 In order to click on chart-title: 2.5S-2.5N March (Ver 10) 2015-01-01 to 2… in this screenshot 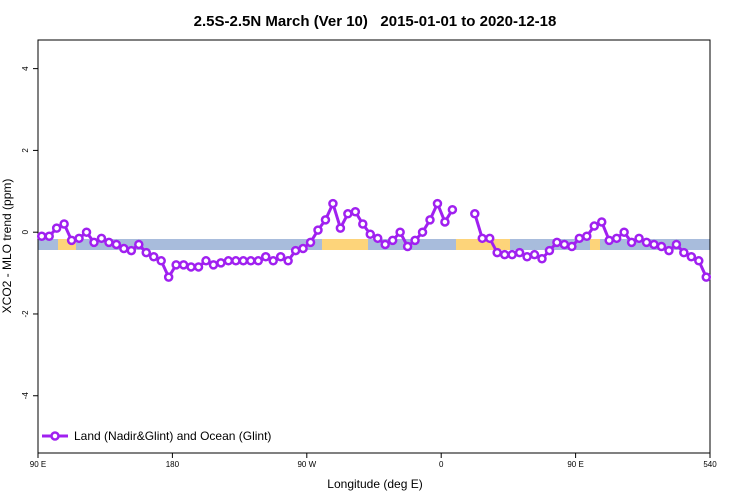, I will do `click(375, 21)`.